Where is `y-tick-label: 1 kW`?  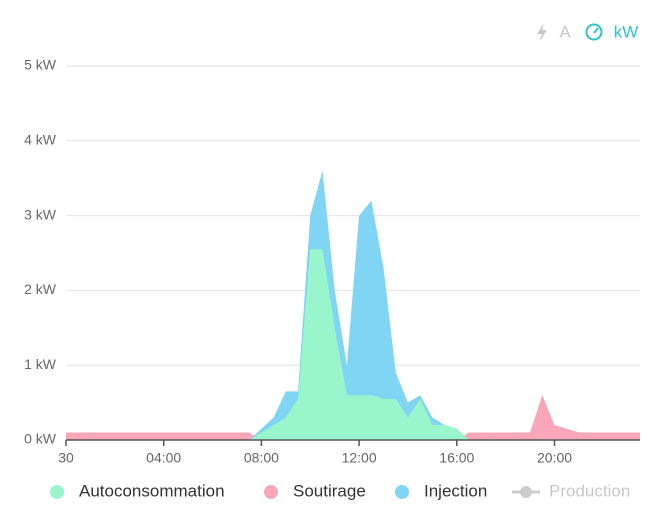
y-tick-label: 1 kW is located at coordinates (40, 364).